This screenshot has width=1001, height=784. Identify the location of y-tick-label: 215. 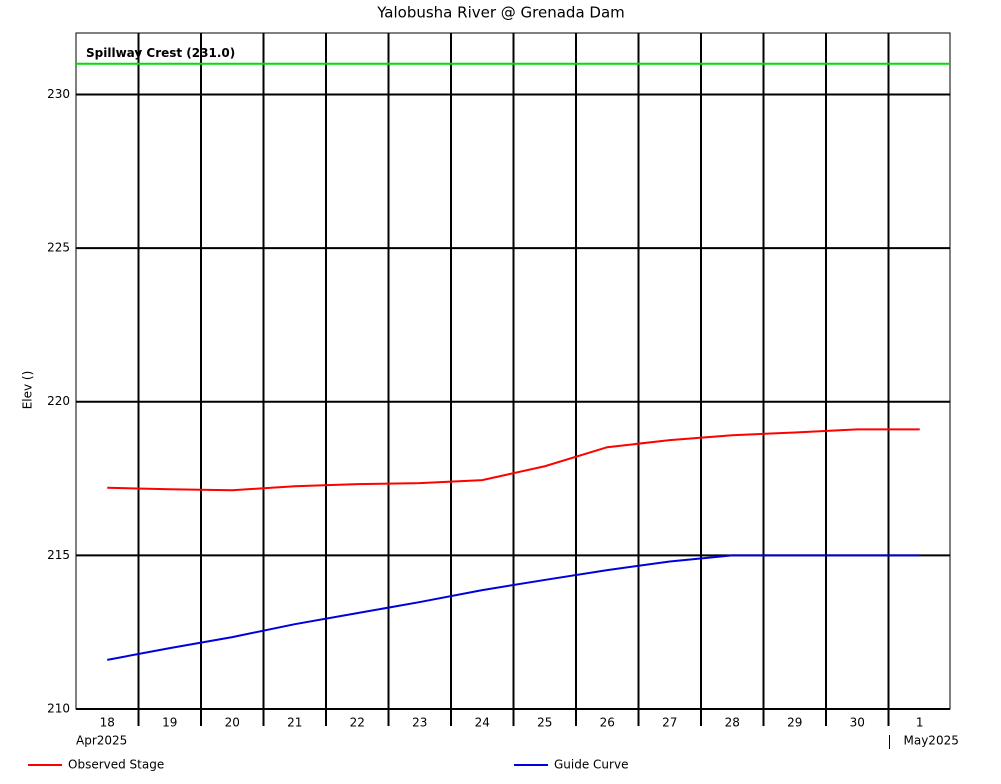
(58, 555).